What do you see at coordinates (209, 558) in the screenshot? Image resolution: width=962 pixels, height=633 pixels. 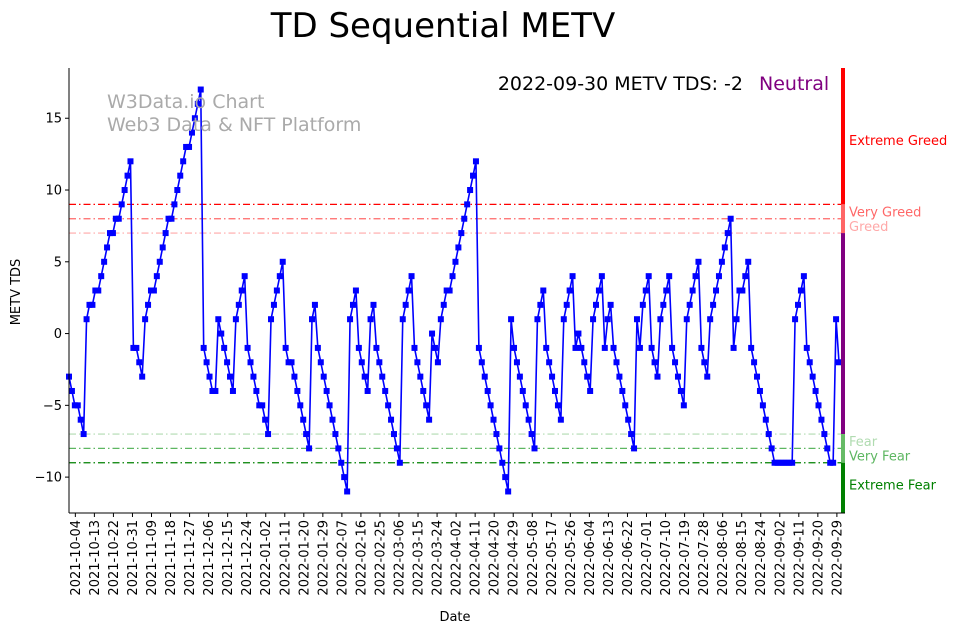 I see `x-tick-label: 2021-12-06` at bounding box center [209, 558].